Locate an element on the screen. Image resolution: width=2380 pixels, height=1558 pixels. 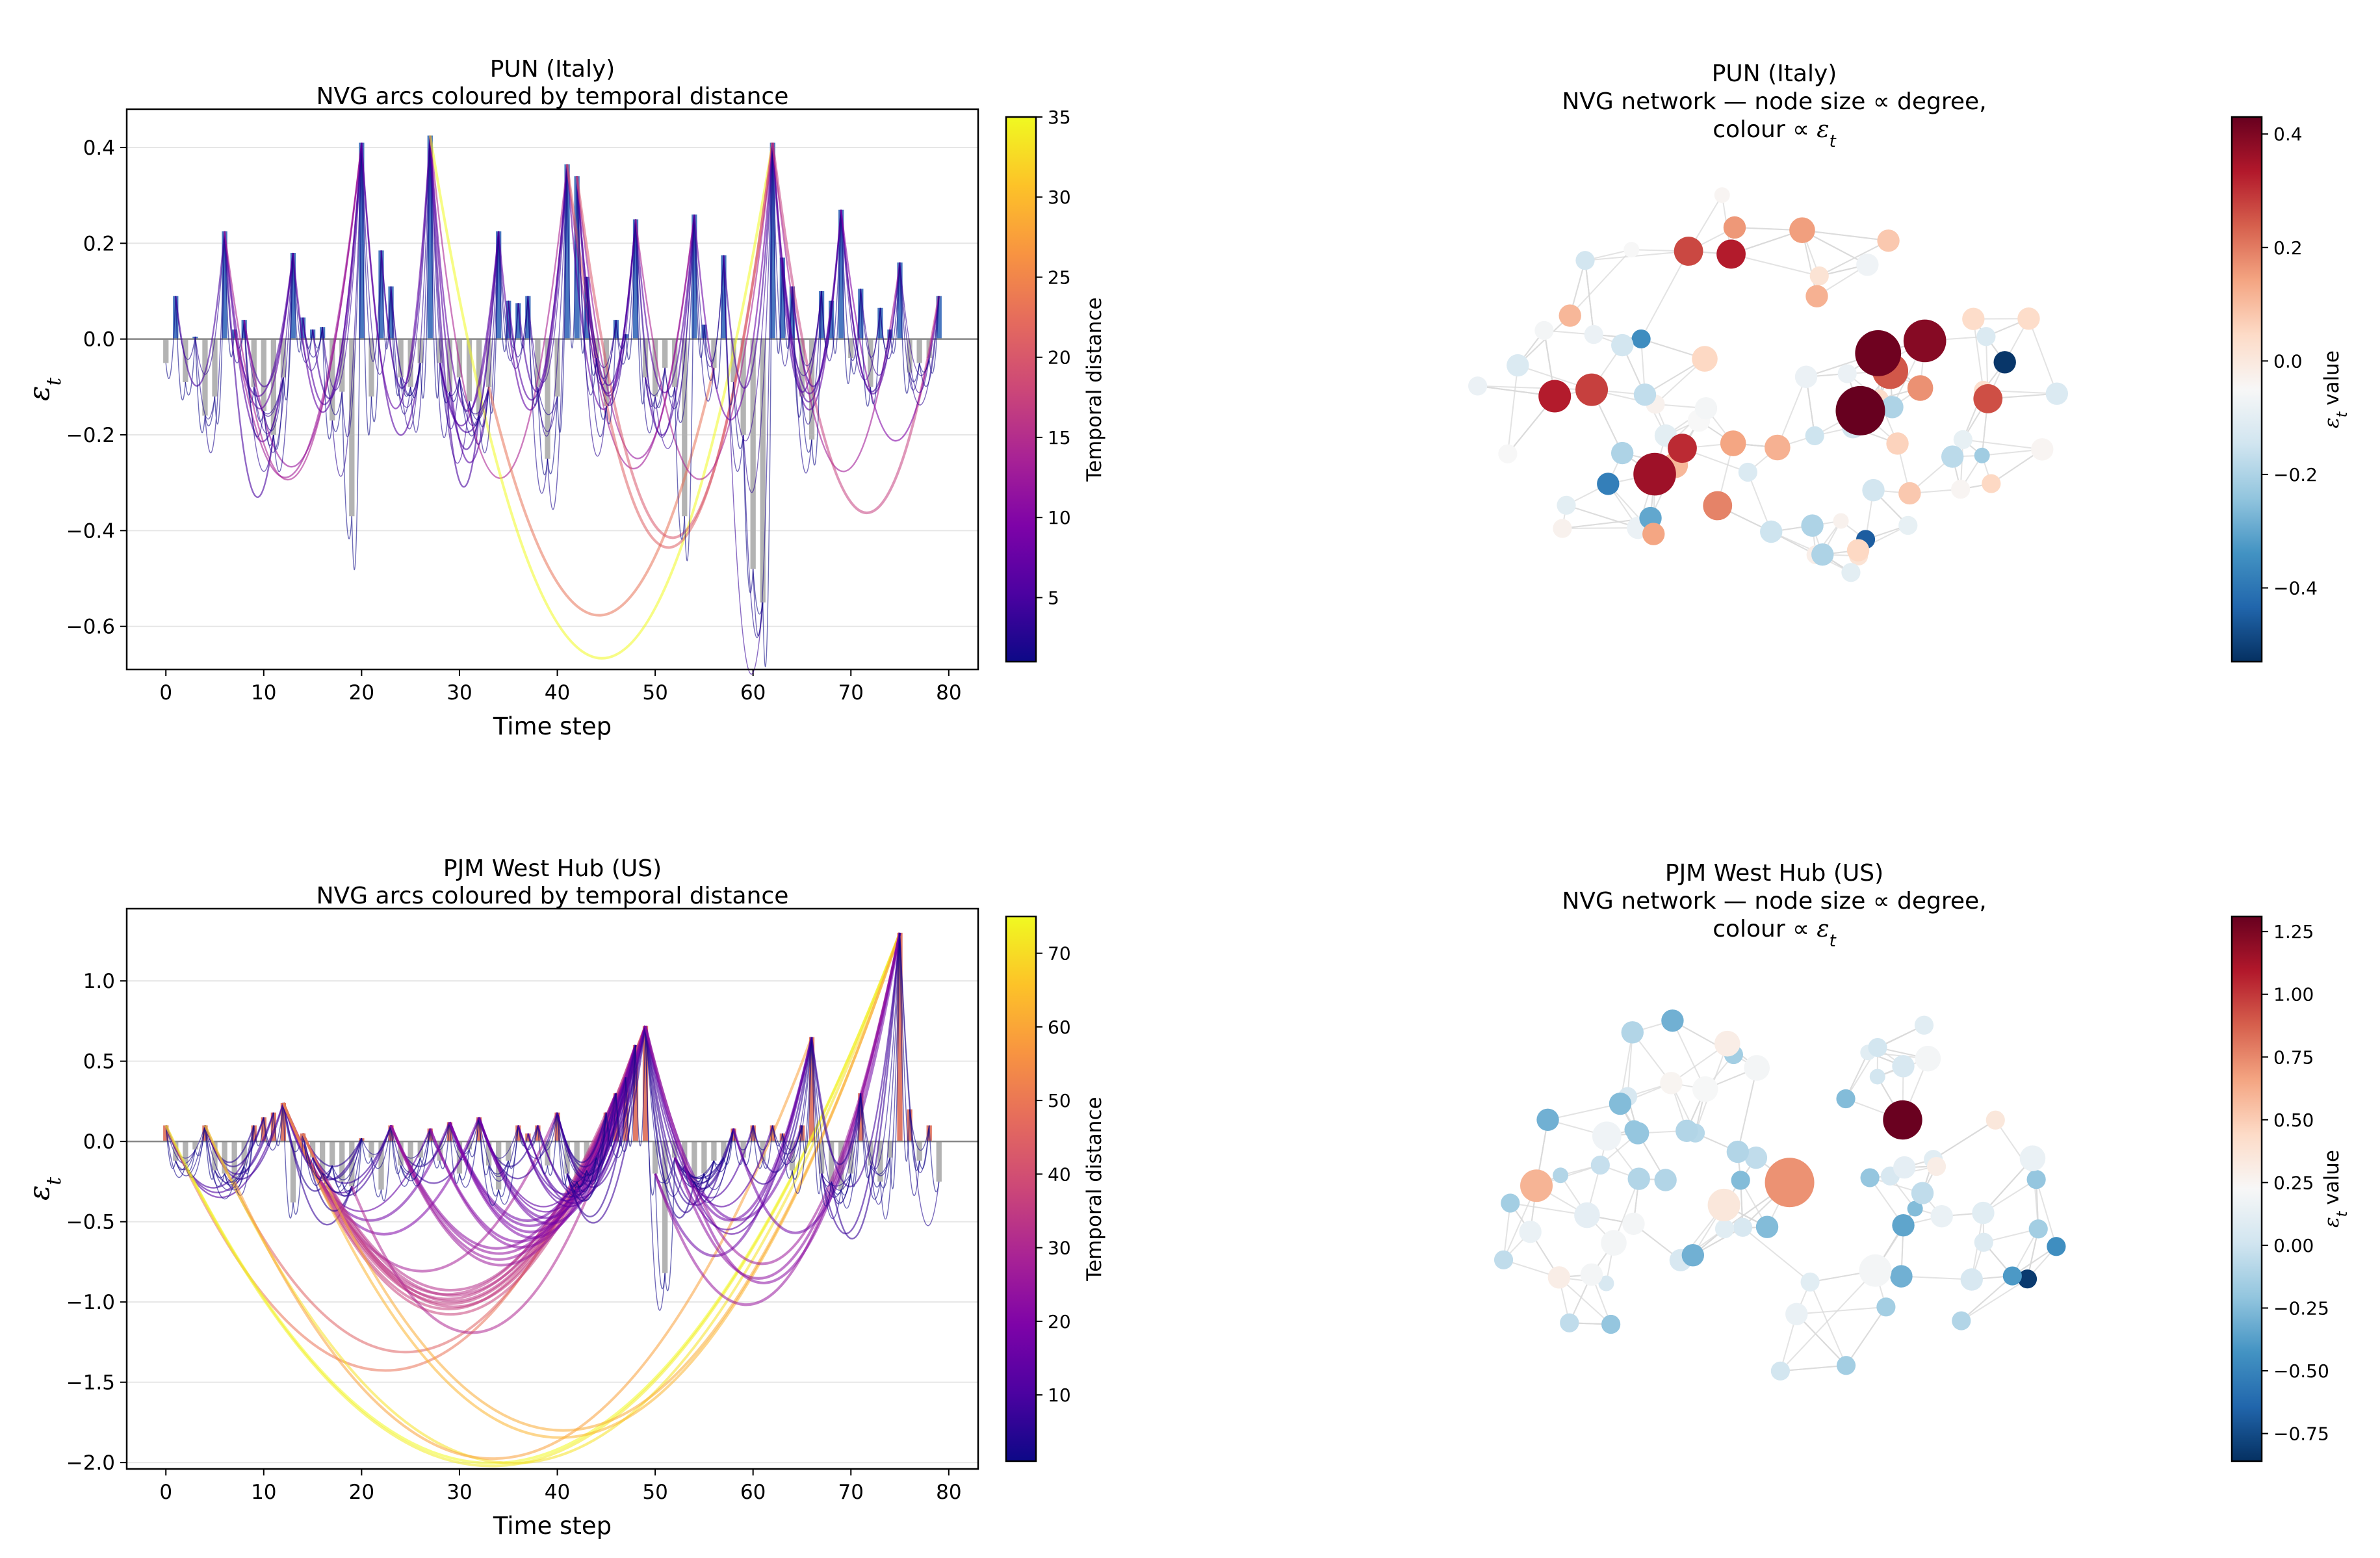
y-tick-label: −0.2 is located at coordinates (91, 435).